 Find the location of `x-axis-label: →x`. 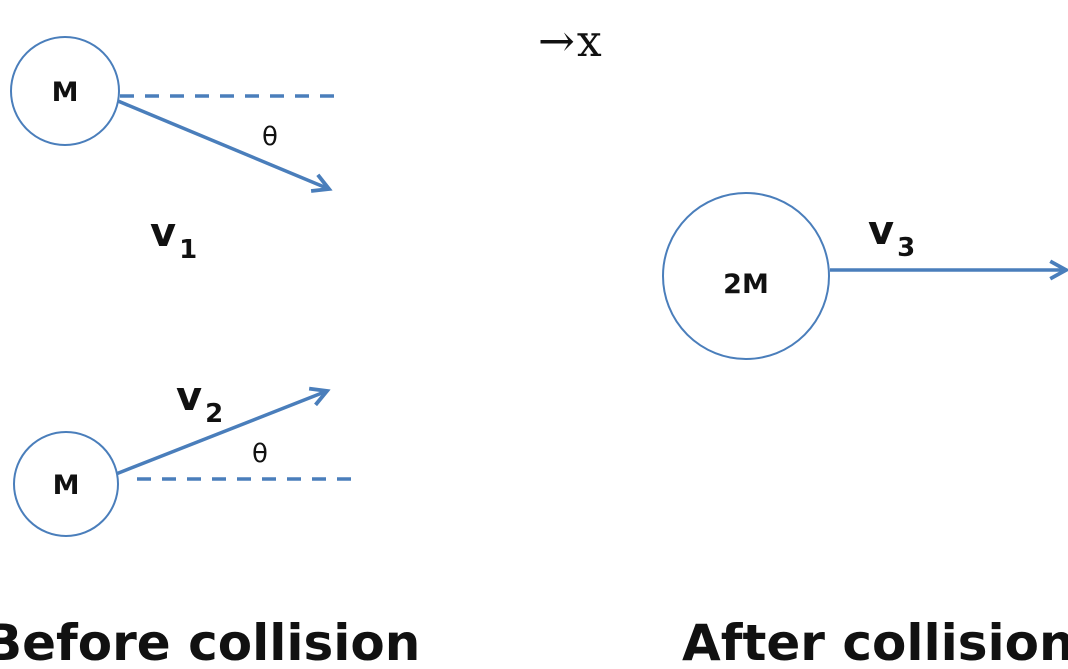

x-axis-label: →x is located at coordinates (570, 41).